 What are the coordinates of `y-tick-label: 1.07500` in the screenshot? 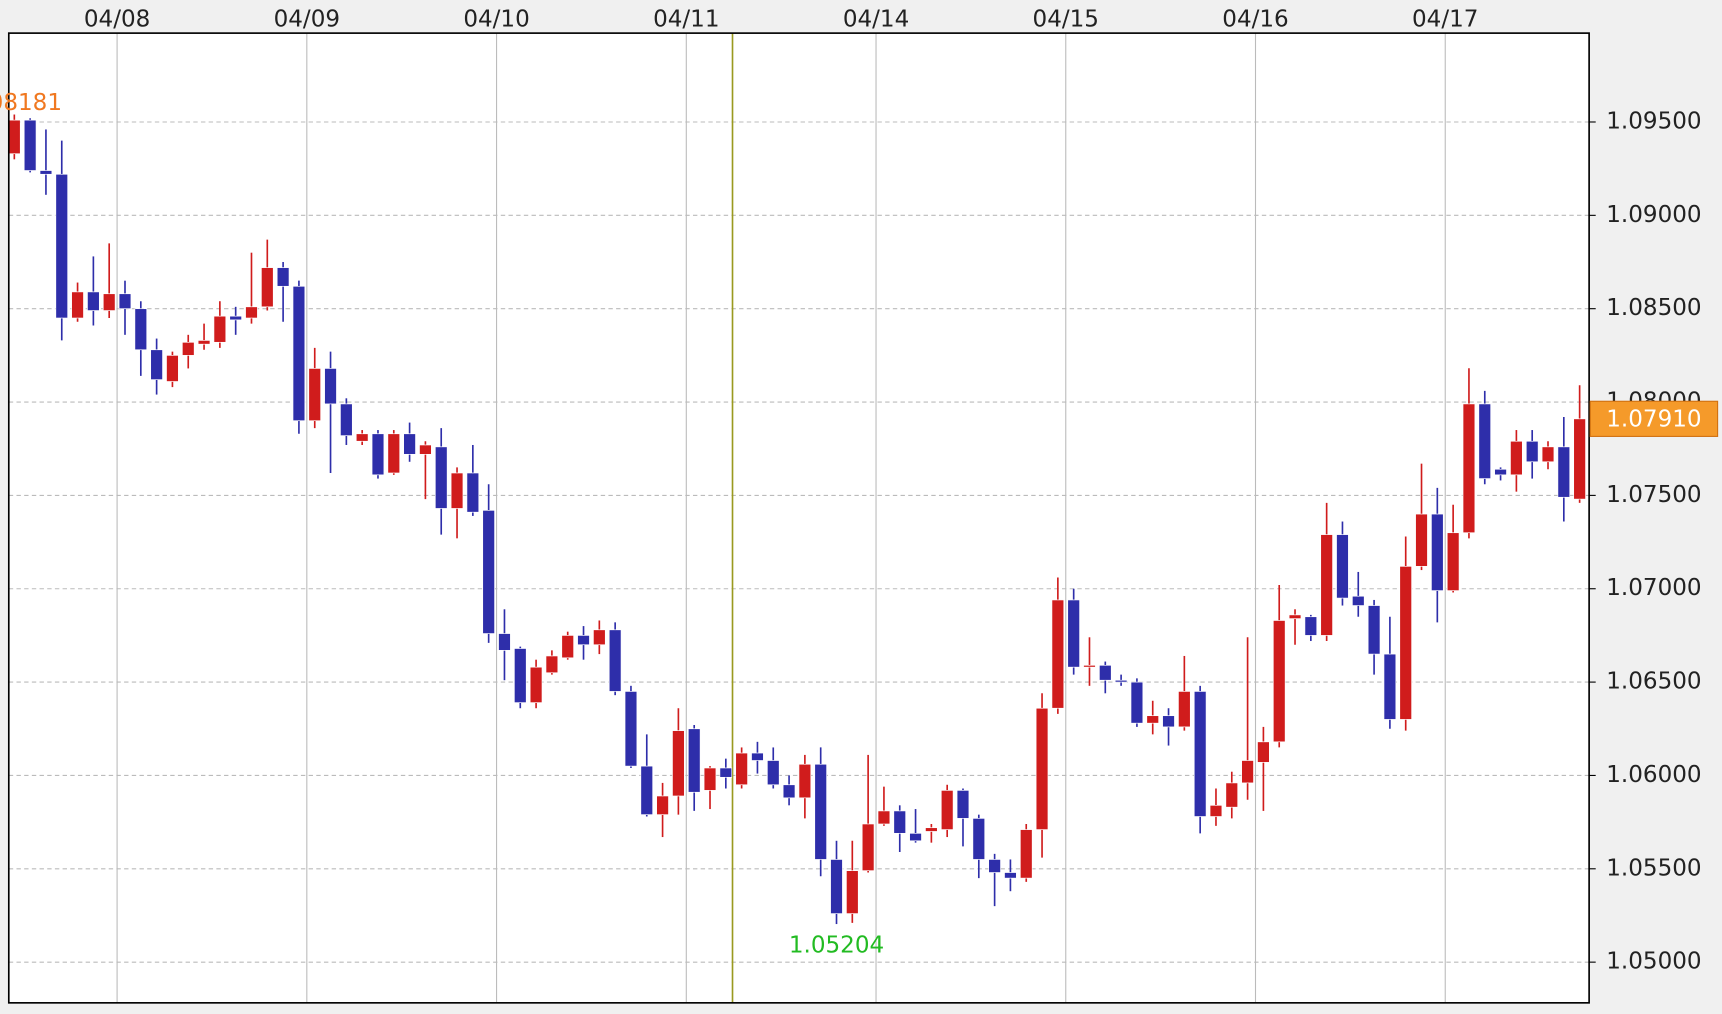 It's located at (1653, 495).